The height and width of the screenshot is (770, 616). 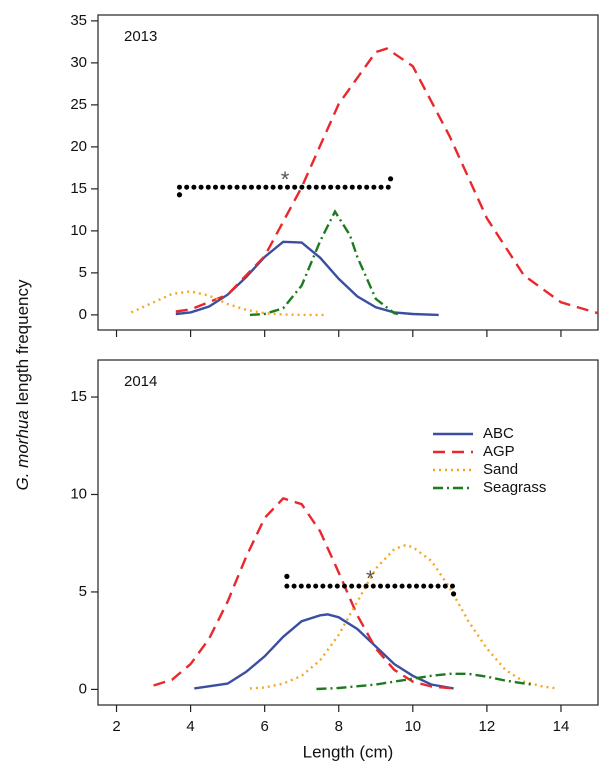 I want to click on x-tick-label: 2, so click(x=116, y=726).